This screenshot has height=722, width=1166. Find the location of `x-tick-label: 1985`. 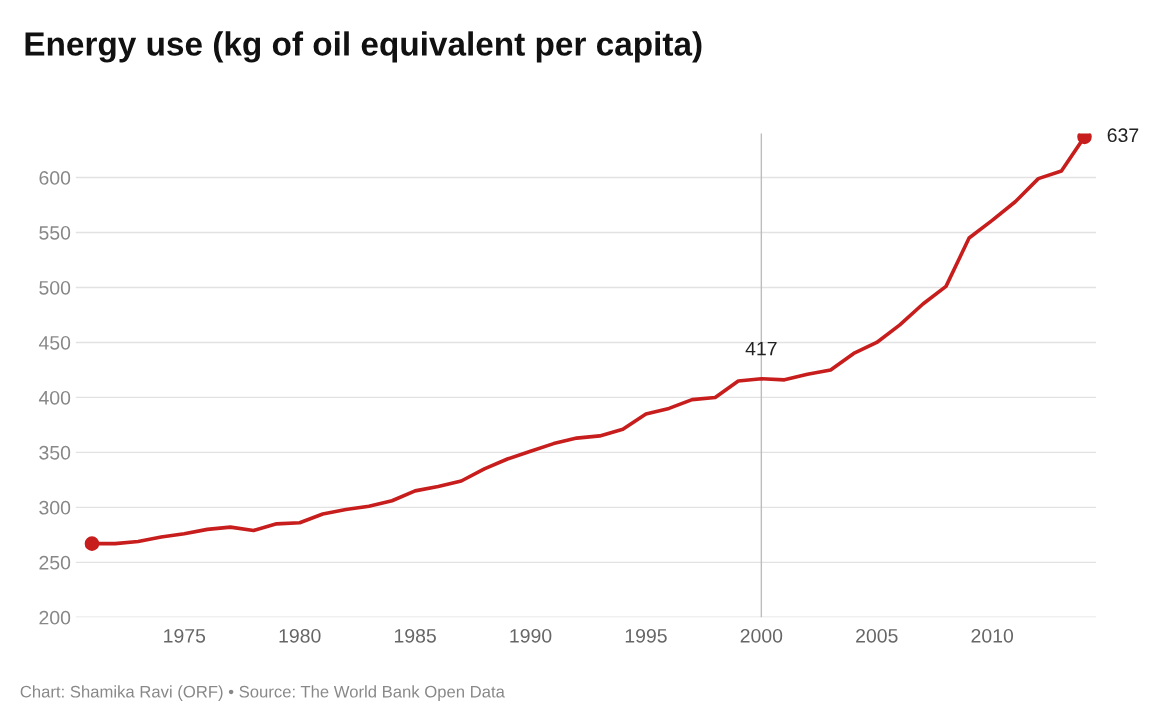

x-tick-label: 1985 is located at coordinates (415, 635).